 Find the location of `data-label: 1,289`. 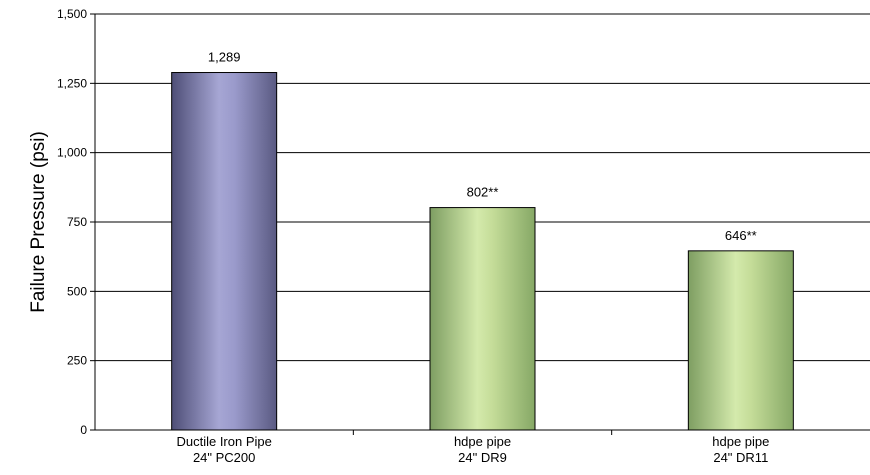

data-label: 1,289 is located at coordinates (224, 57).